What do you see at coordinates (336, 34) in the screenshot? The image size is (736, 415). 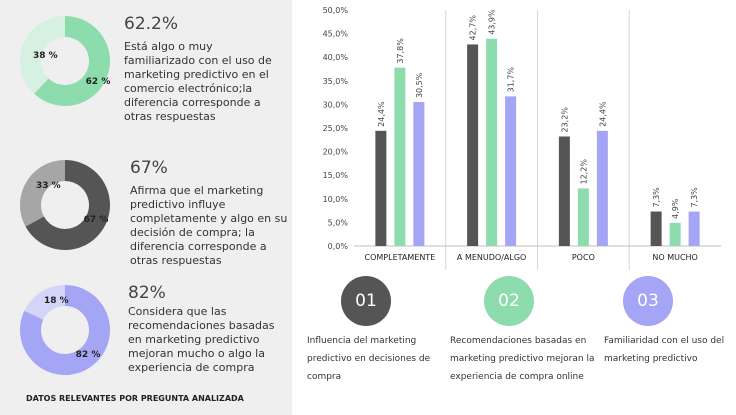 I see `y-tick-label: 45,0%` at bounding box center [336, 34].